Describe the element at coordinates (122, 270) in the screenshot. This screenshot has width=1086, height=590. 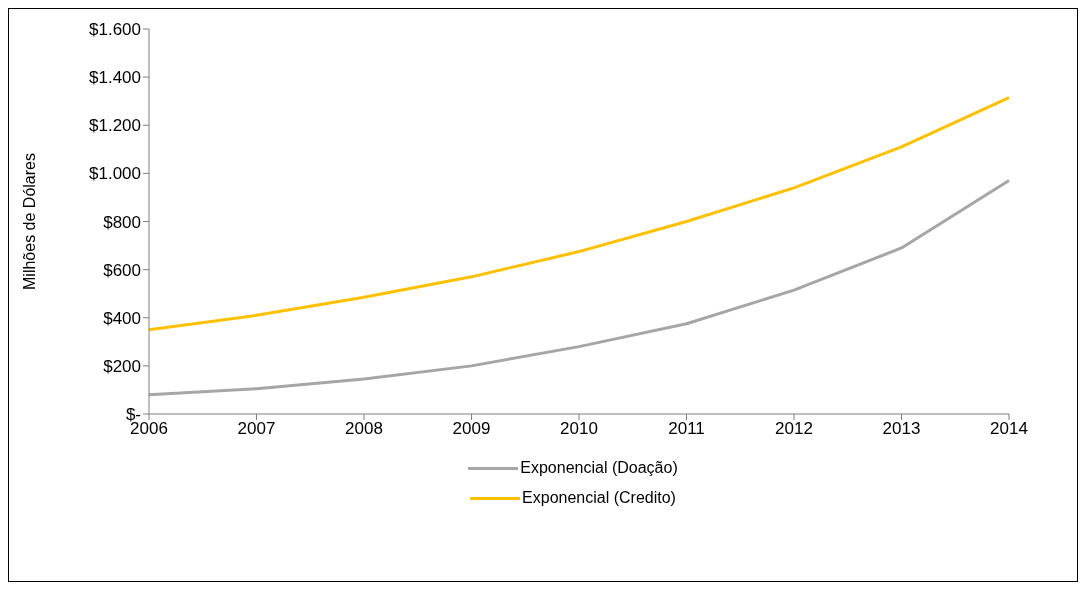
I see `y-tick-label: $600` at that location.